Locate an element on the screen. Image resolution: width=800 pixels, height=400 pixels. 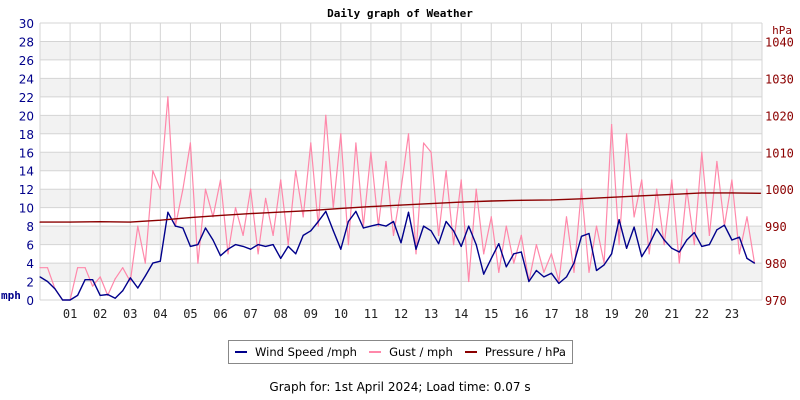
right-axis-label: hPa is located at coordinates (782, 30).